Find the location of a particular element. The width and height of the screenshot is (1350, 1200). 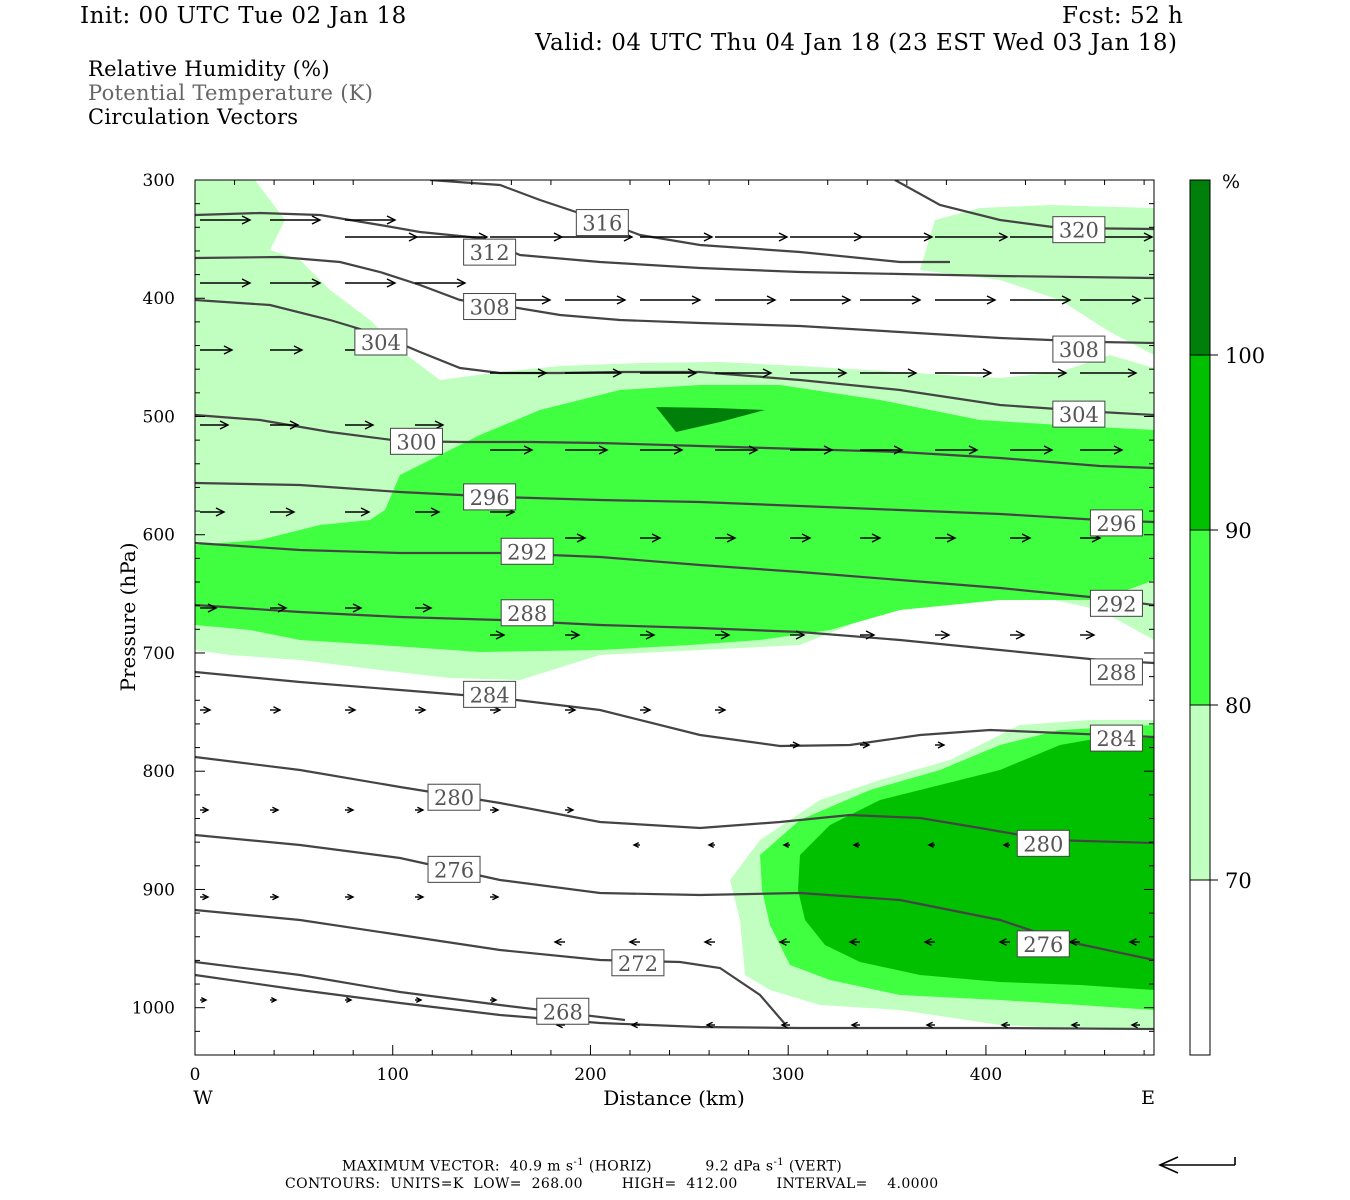

colorbar: 100 90 80 70 is located at coordinates (1227, 617).